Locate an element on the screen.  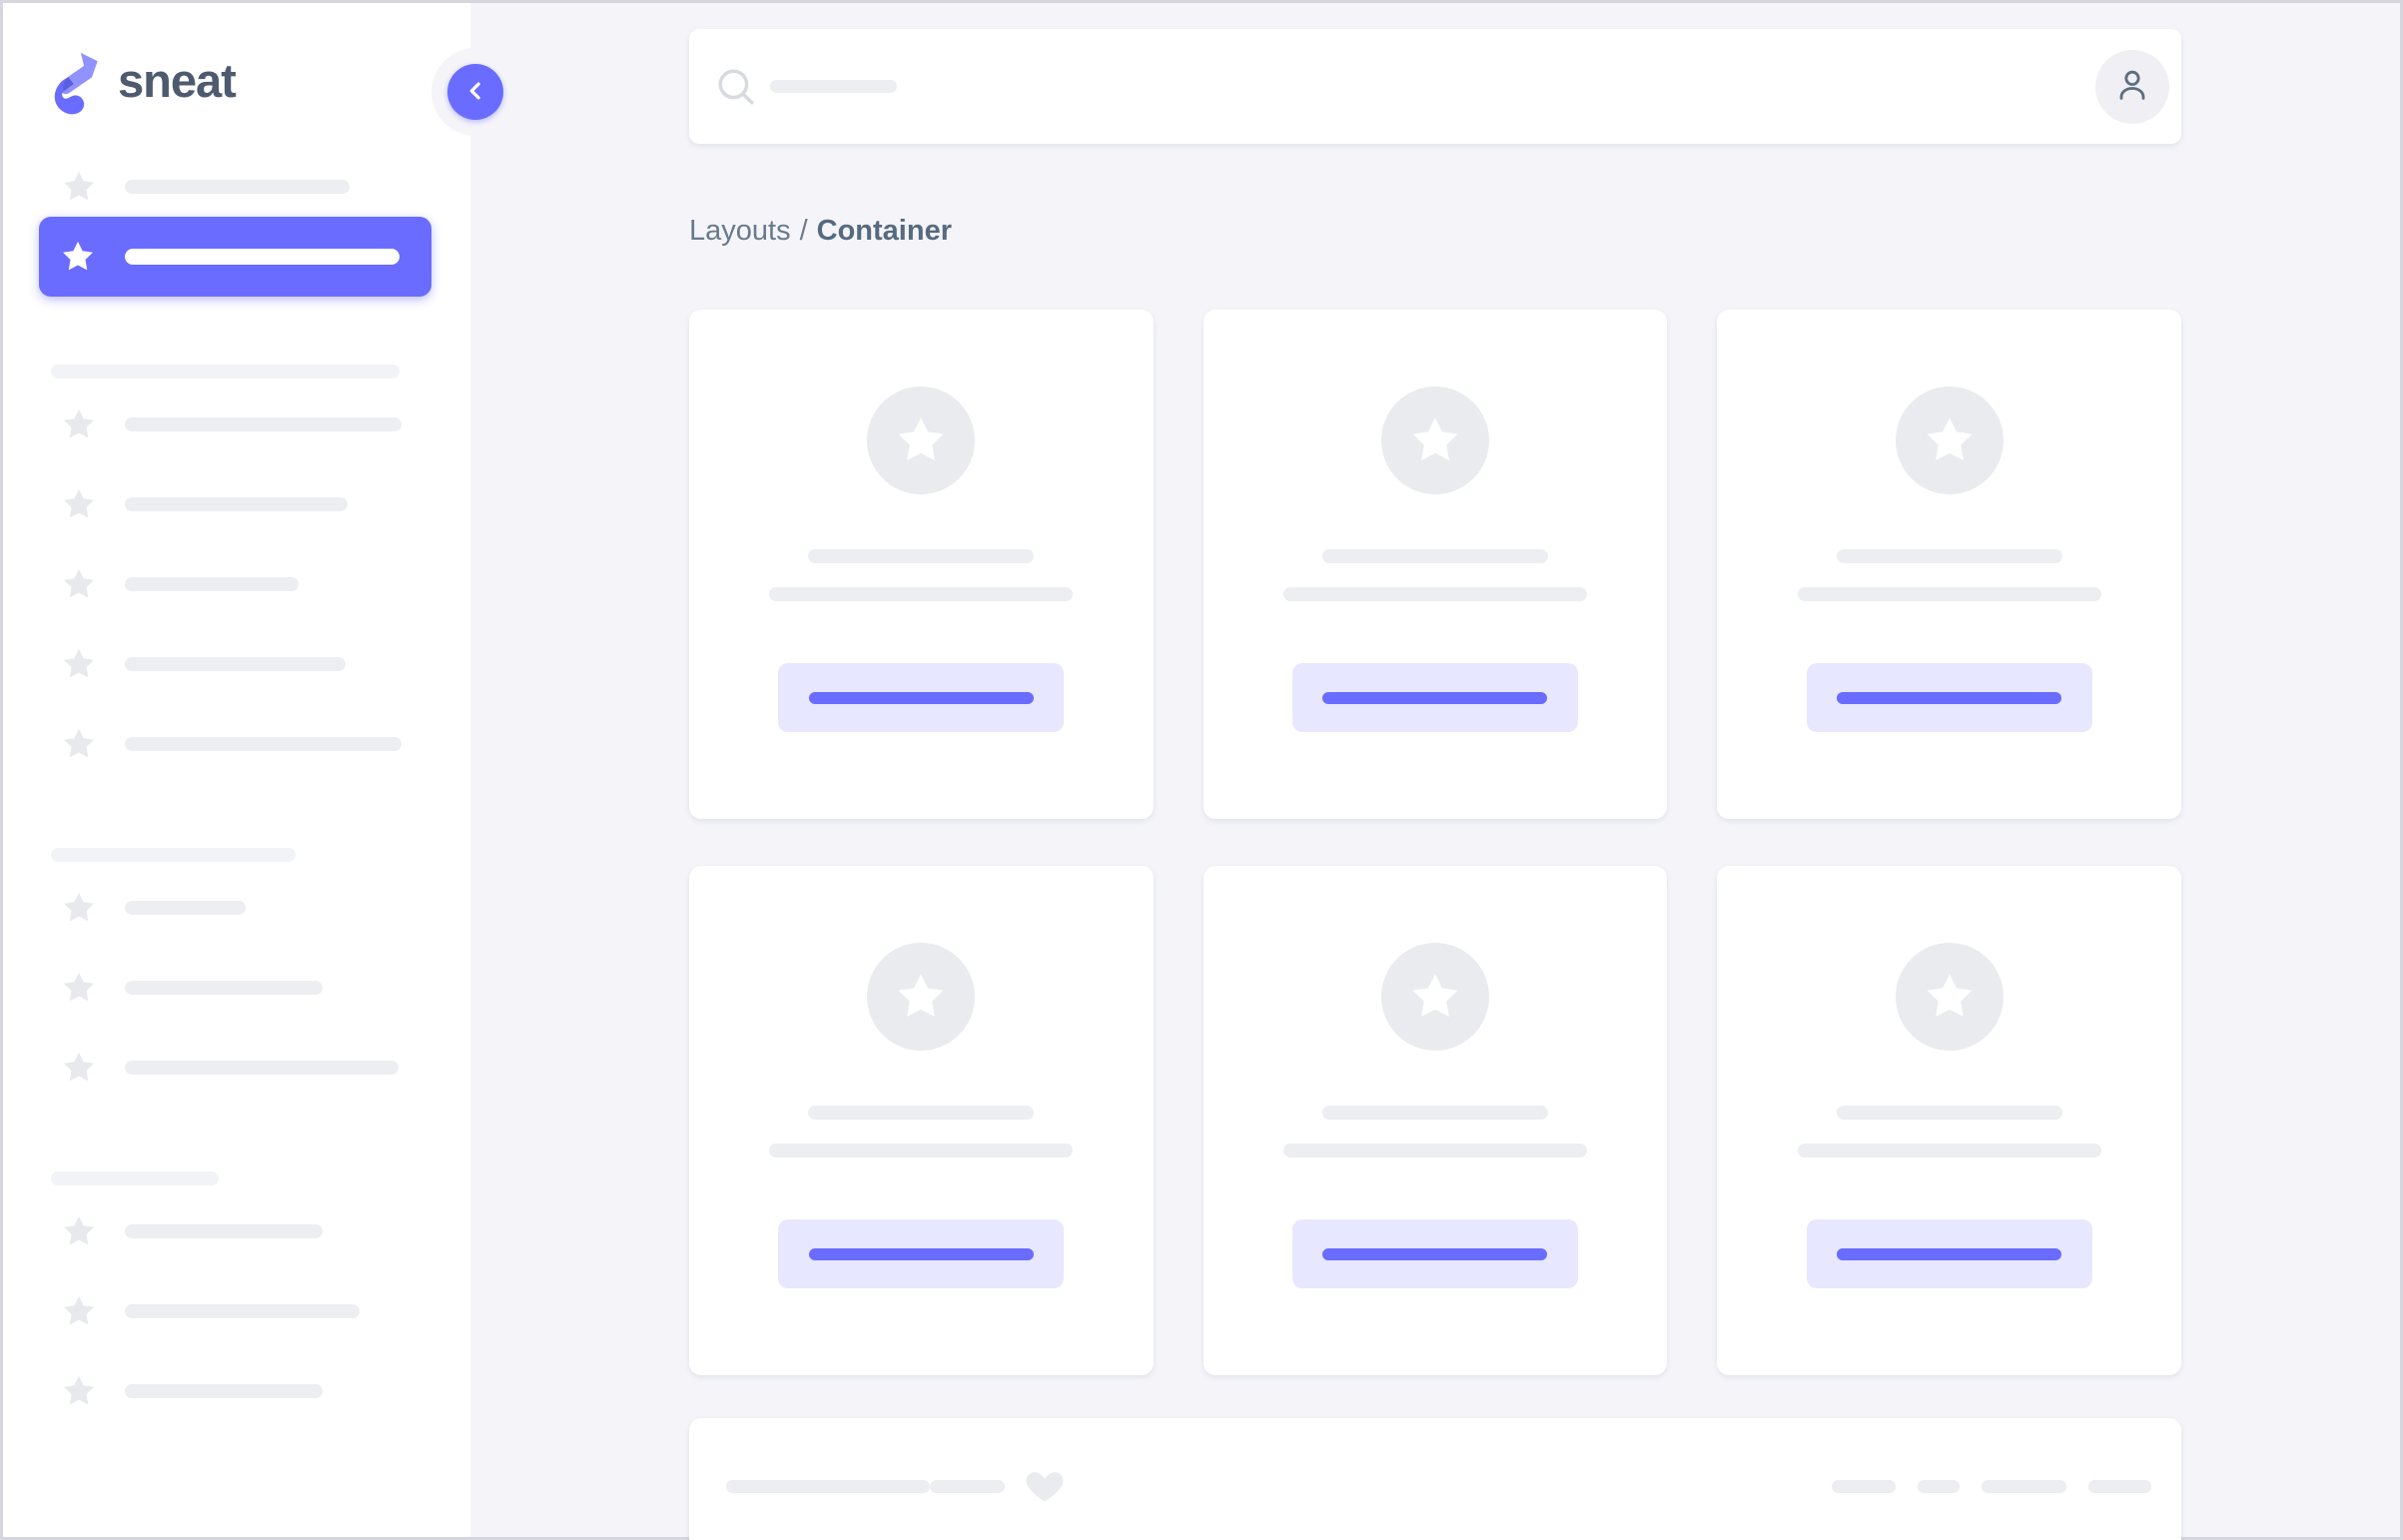
footer-pagination-group is located at coordinates (1991, 1486).